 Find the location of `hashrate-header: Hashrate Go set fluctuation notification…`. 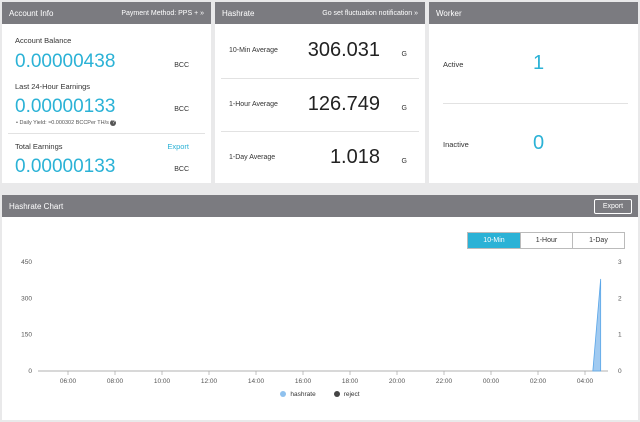

hashrate-header: Hashrate Go set fluctuation notification… is located at coordinates (320, 13).